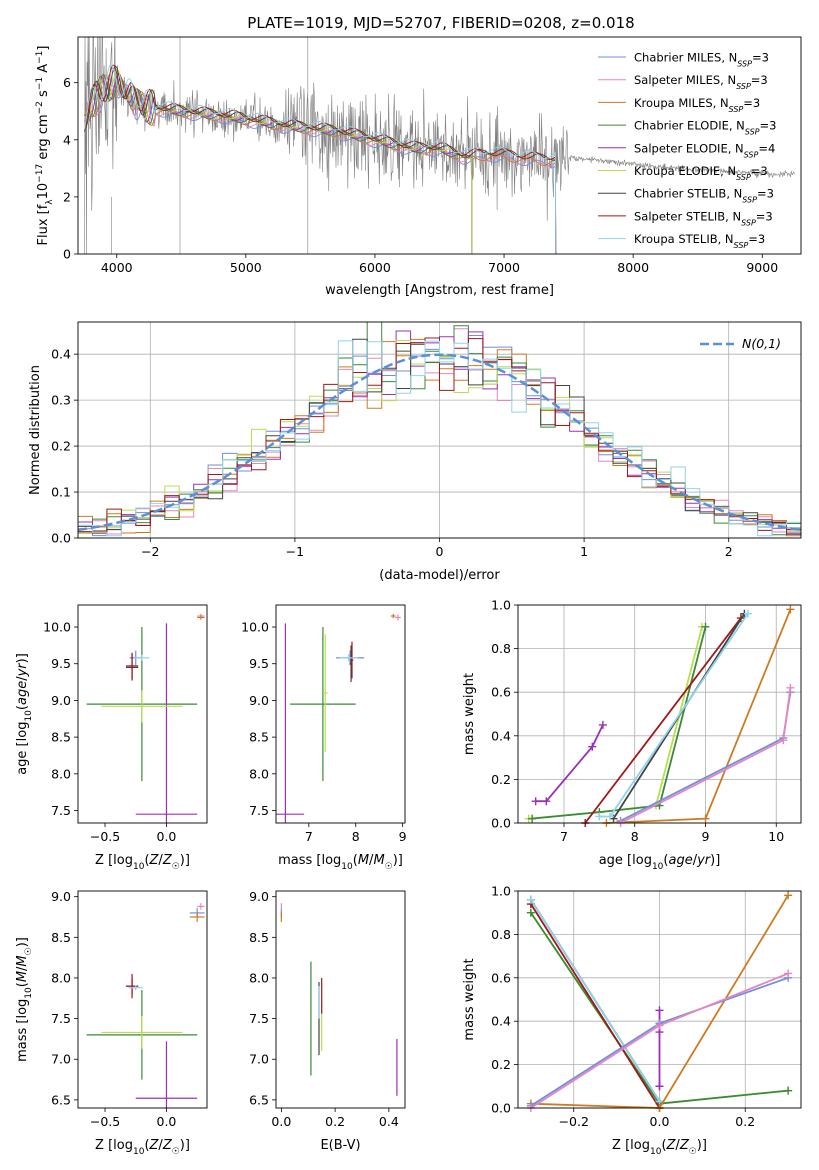  What do you see at coordinates (439, 442) in the screenshot?
I see `normal-curve` at bounding box center [439, 442].